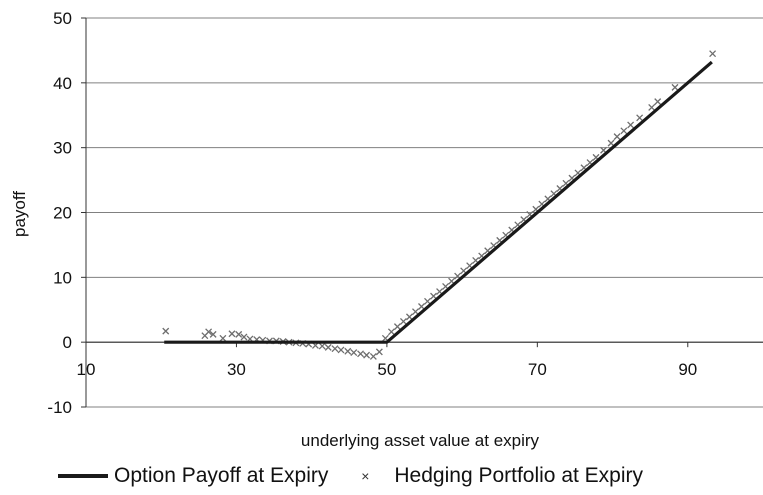  What do you see at coordinates (67, 342) in the screenshot?
I see `y-tick-label: 0` at bounding box center [67, 342].